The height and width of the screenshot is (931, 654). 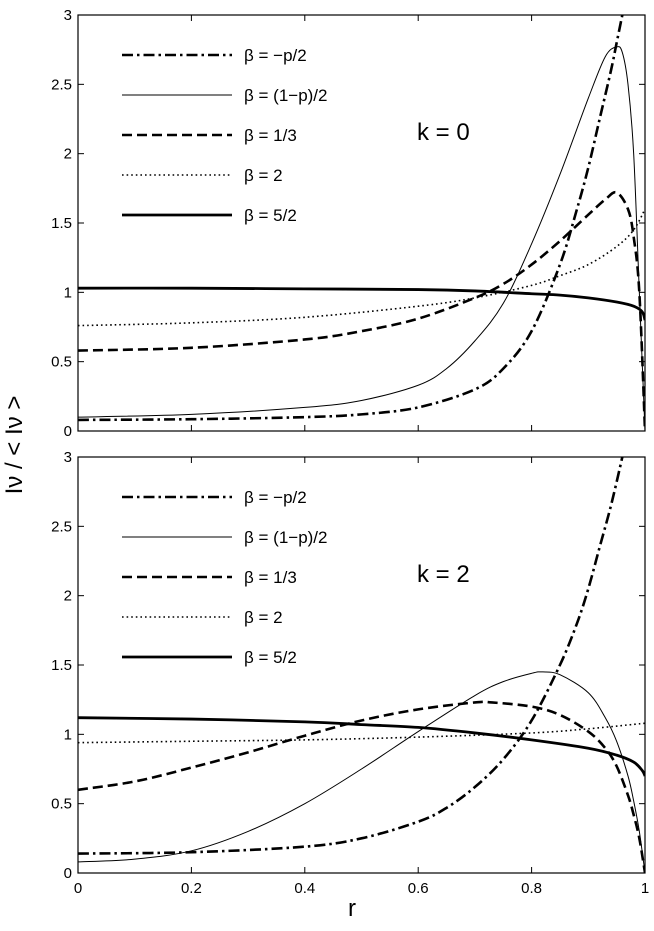 What do you see at coordinates (191, 888) in the screenshot?
I see `x-tick-label: 0.2` at bounding box center [191, 888].